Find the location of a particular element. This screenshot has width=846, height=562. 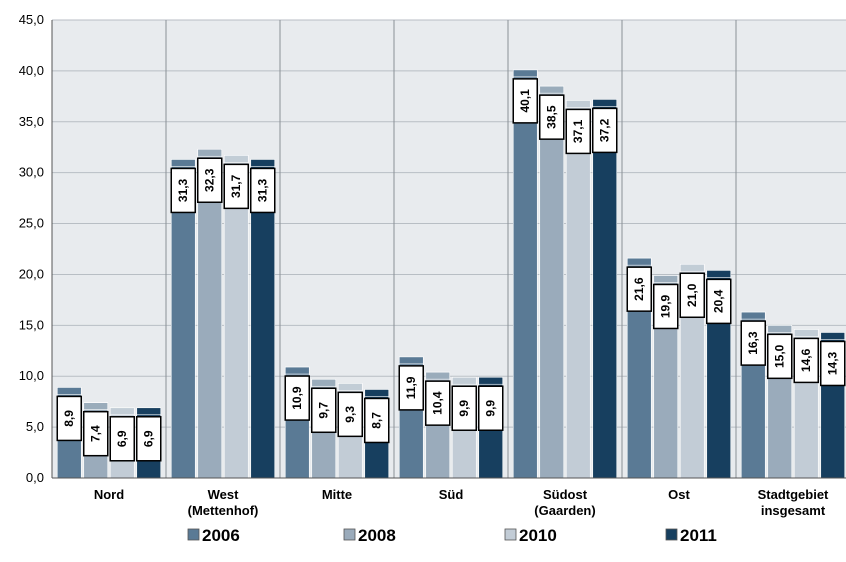

data-label: 10,9 is located at coordinates (297, 398).